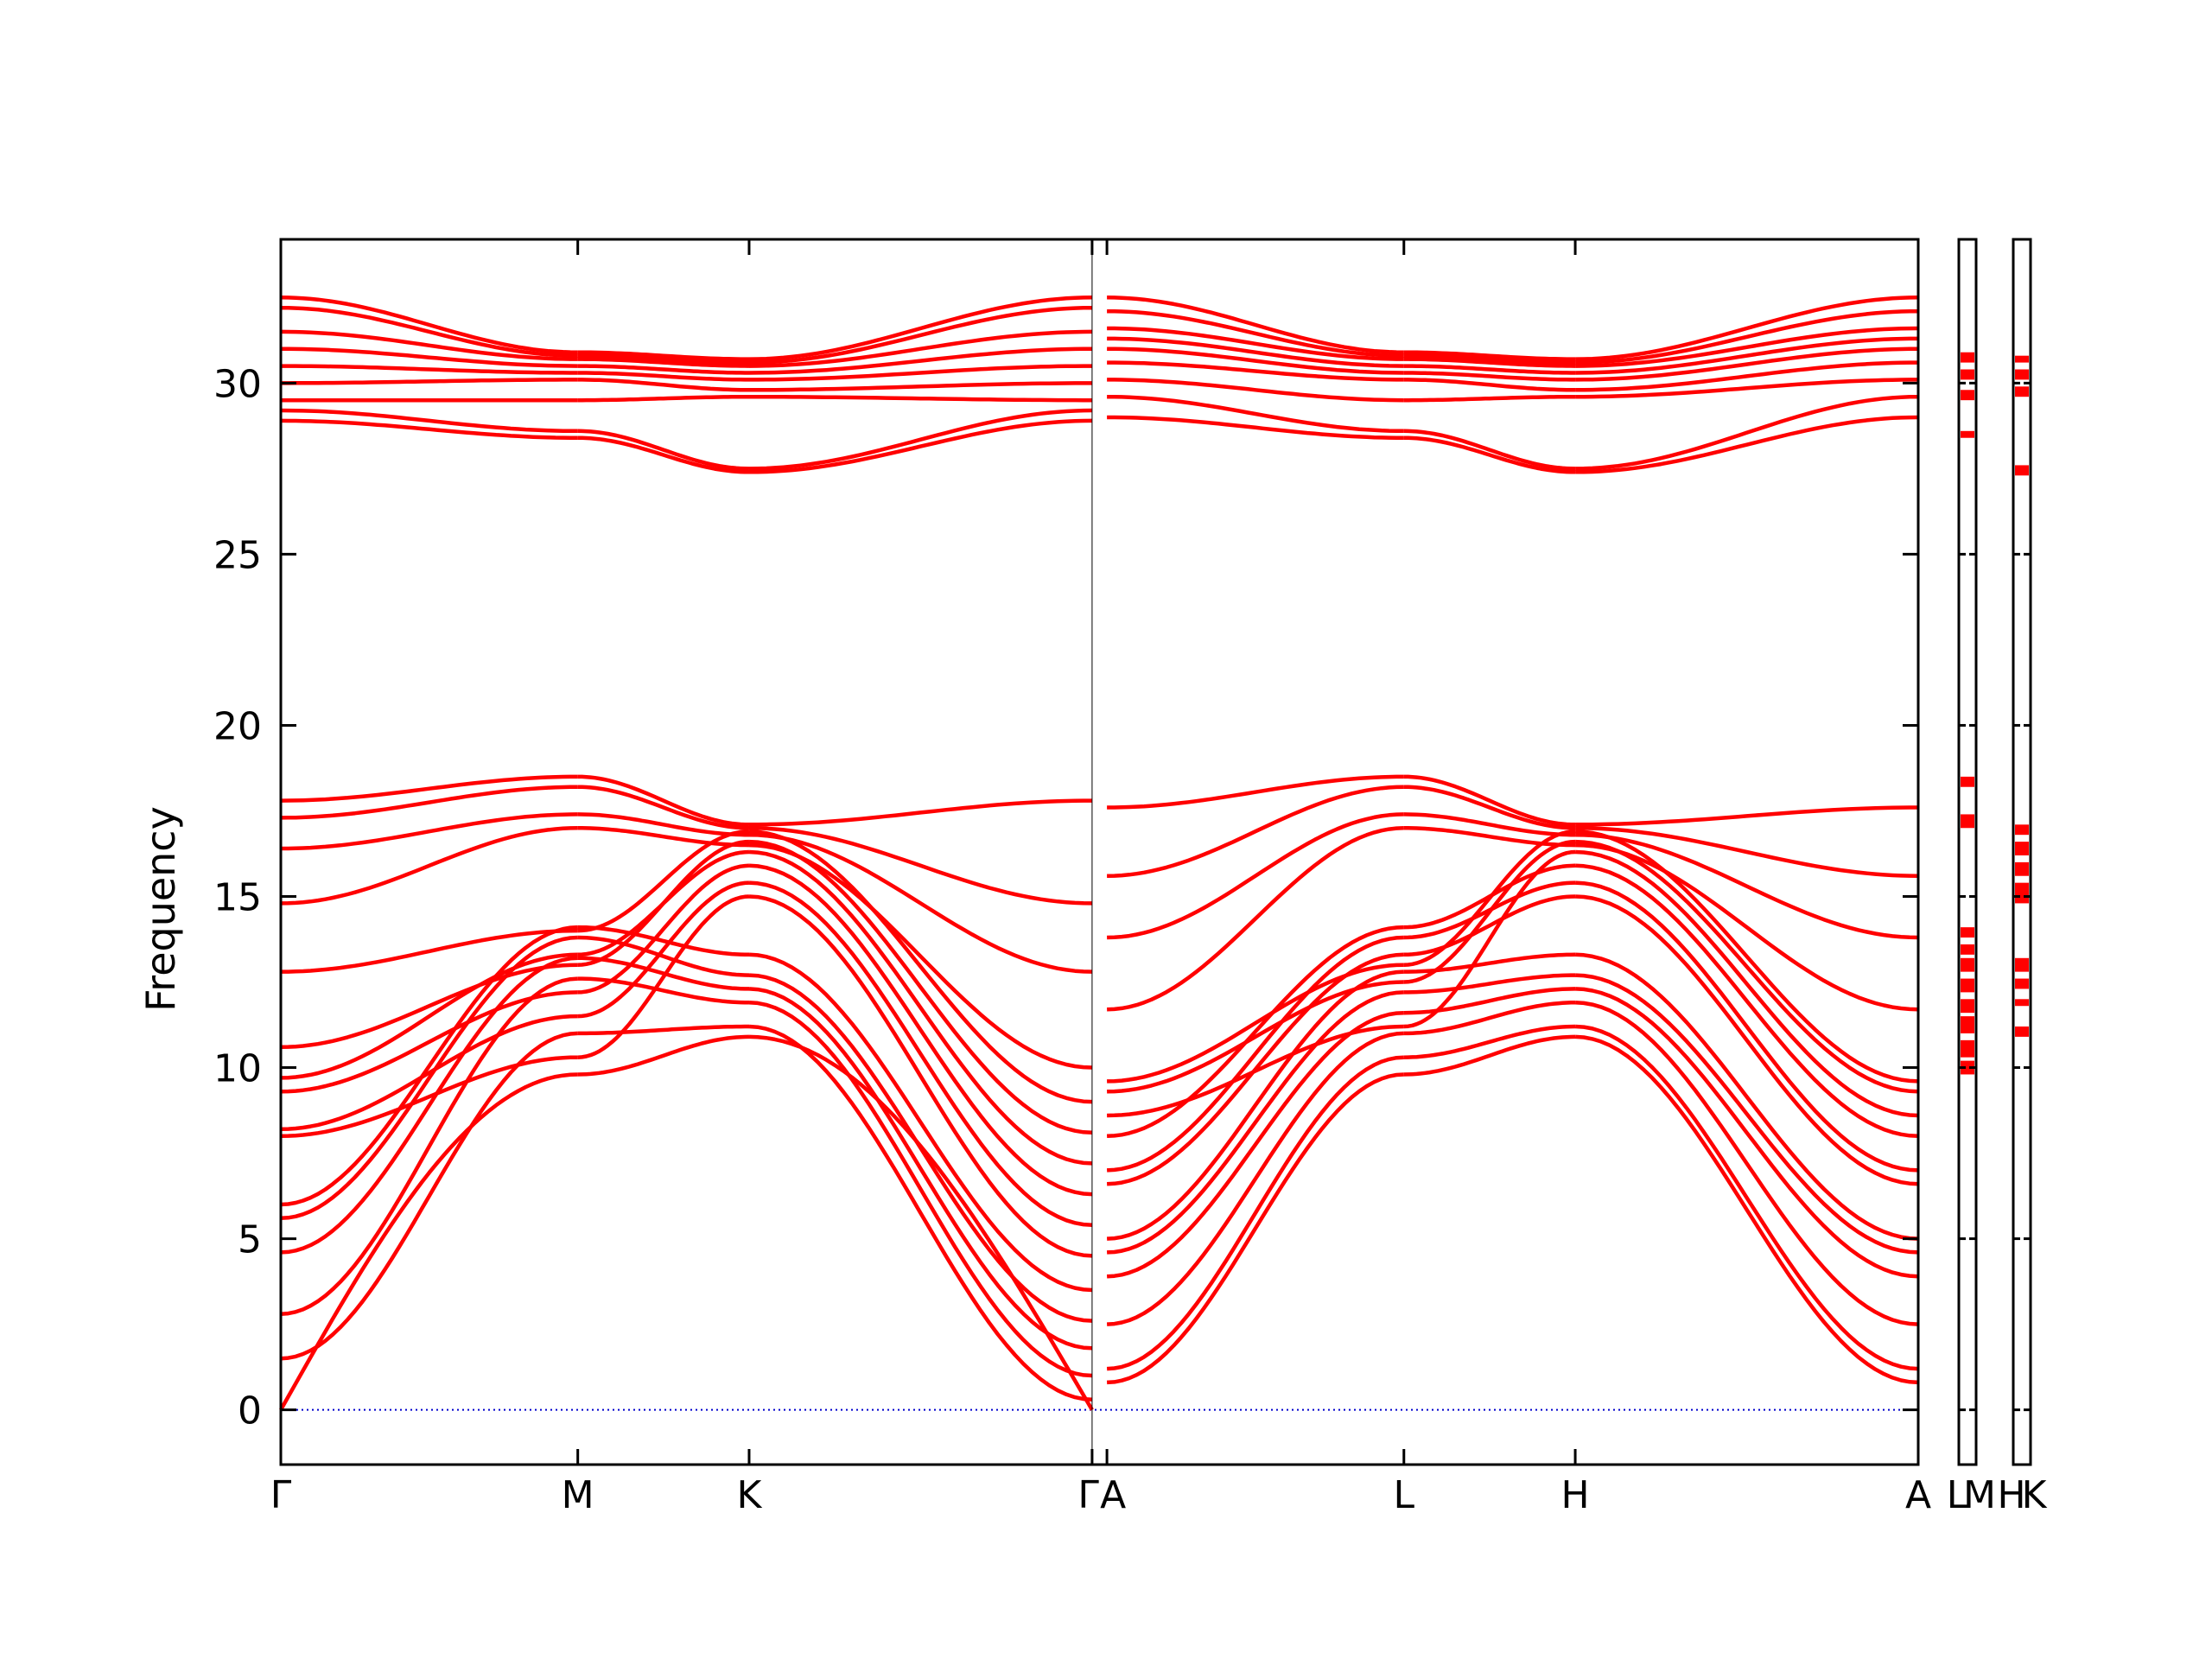 The width and height of the screenshot is (2212, 1659). Describe the element at coordinates (750, 1495) in the screenshot. I see `x-tick-label: K` at that location.